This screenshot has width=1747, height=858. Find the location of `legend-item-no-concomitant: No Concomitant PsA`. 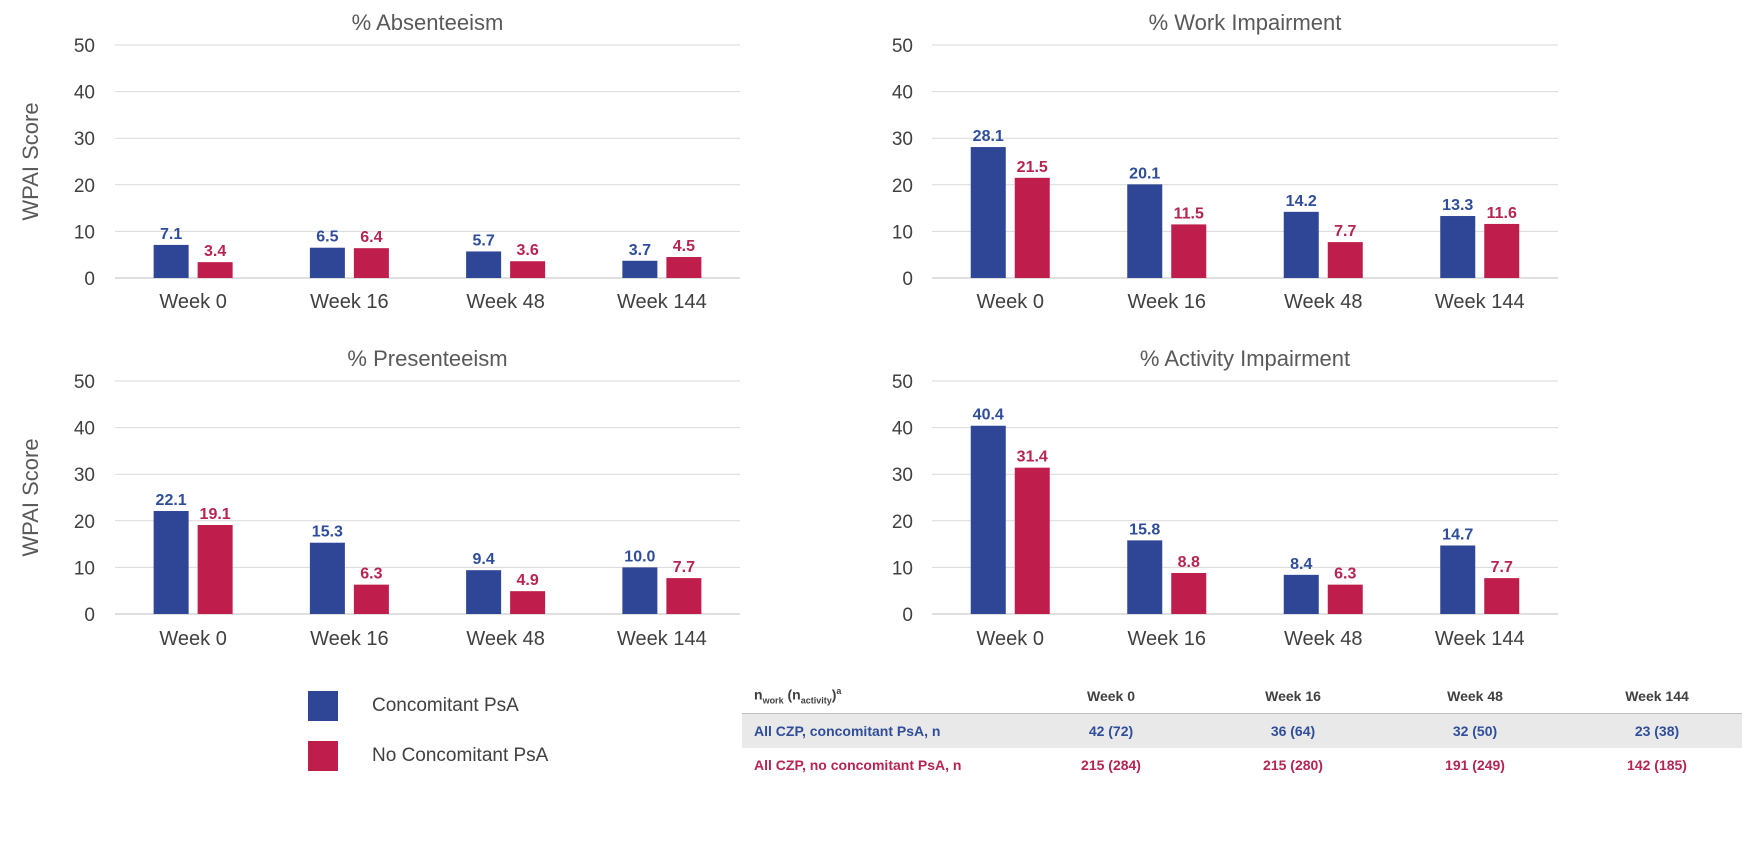

legend-item-no-concomitant: No Concomitant PsA is located at coordinates (428, 756).